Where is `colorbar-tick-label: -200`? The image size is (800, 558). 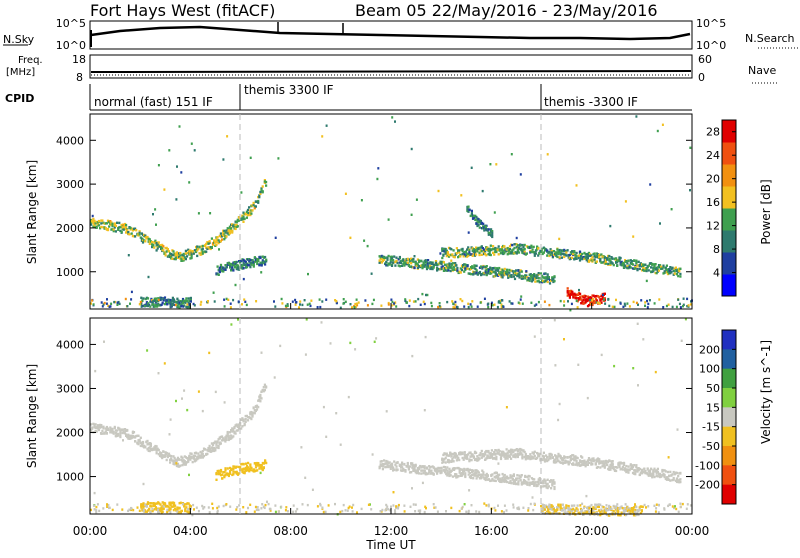 colorbar-tick-label: -200 is located at coordinates (707, 485).